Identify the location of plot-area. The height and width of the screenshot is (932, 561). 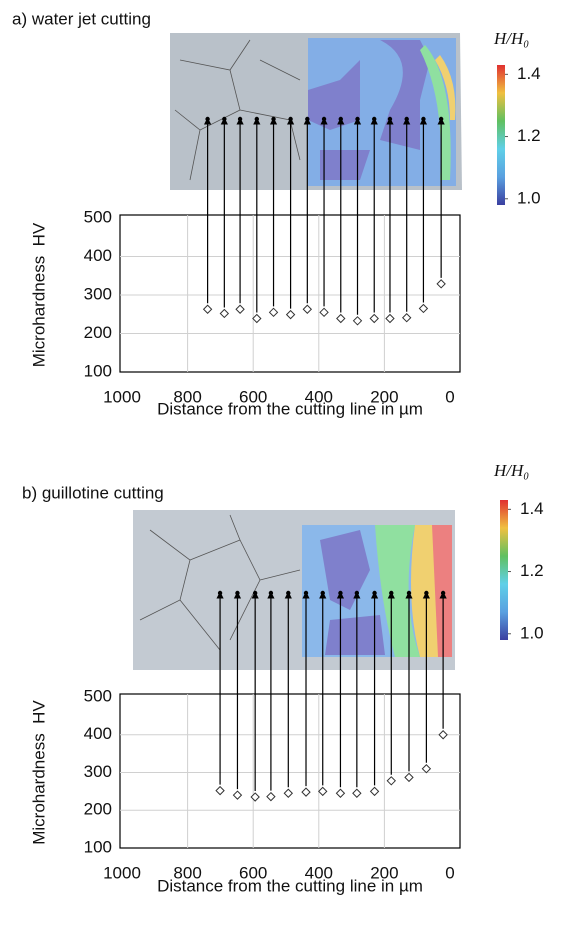
(290, 771).